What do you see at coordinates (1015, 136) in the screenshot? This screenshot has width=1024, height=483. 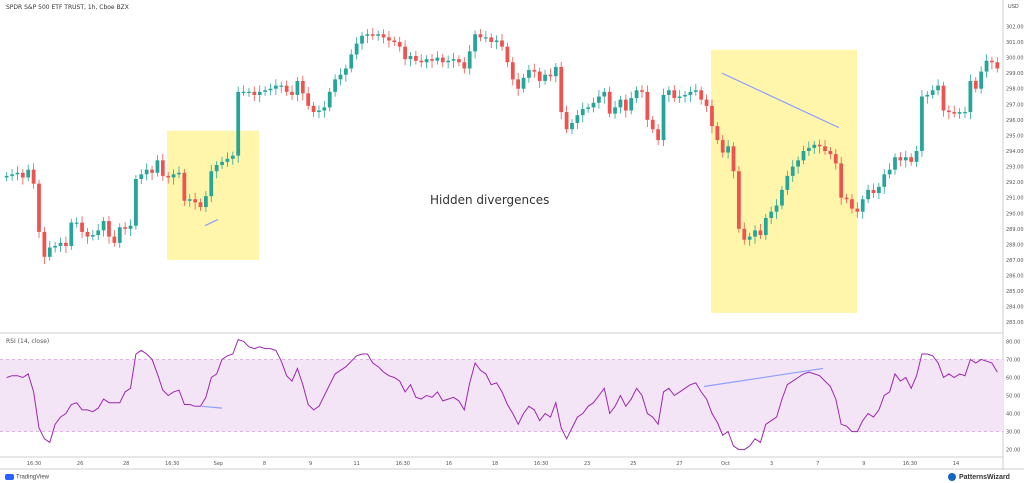 I see `price-tick-label: 295.00` at bounding box center [1015, 136].